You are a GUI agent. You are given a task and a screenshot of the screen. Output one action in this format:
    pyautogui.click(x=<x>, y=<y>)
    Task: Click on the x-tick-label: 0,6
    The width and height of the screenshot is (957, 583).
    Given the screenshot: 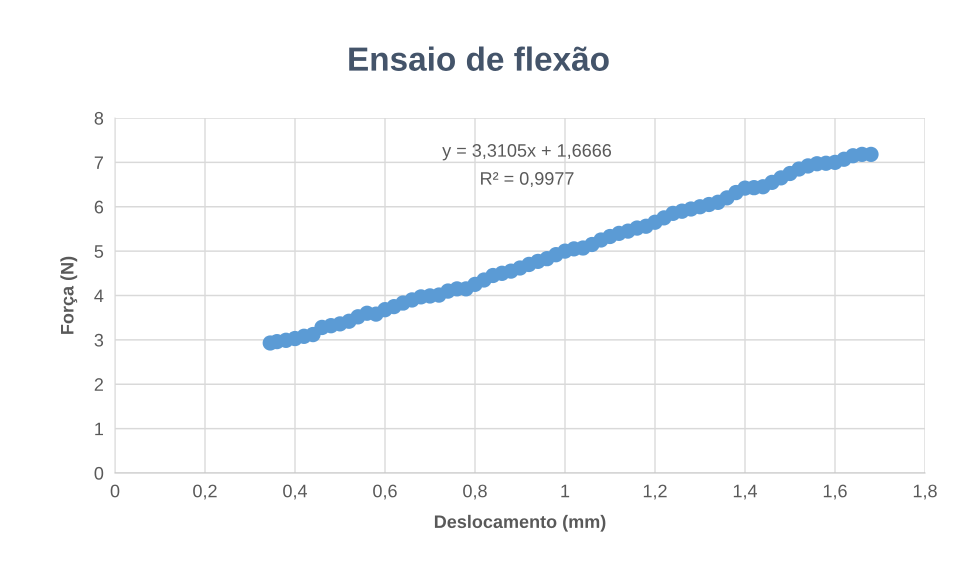 What is the action you would take?
    pyautogui.click(x=385, y=492)
    